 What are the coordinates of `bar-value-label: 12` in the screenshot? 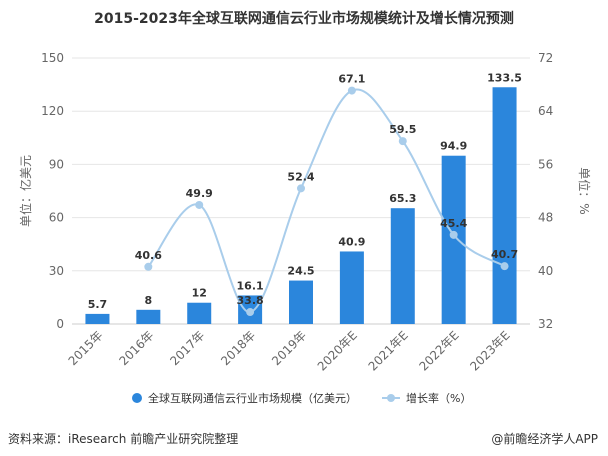 It's located at (199, 293).